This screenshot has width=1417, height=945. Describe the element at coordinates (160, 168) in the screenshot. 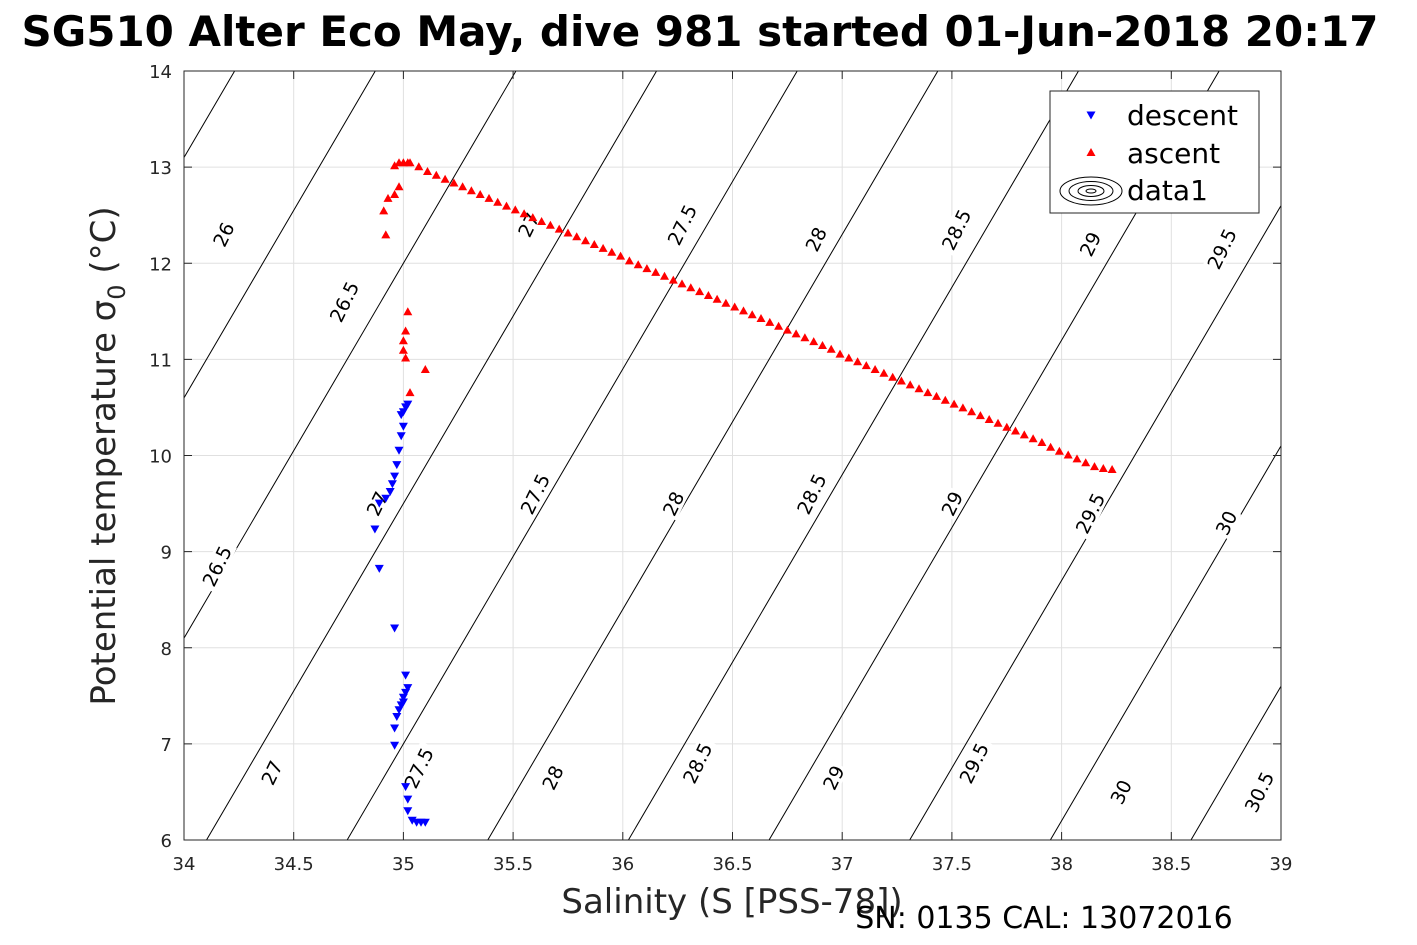

I see `y-tick-label: 13` at that location.